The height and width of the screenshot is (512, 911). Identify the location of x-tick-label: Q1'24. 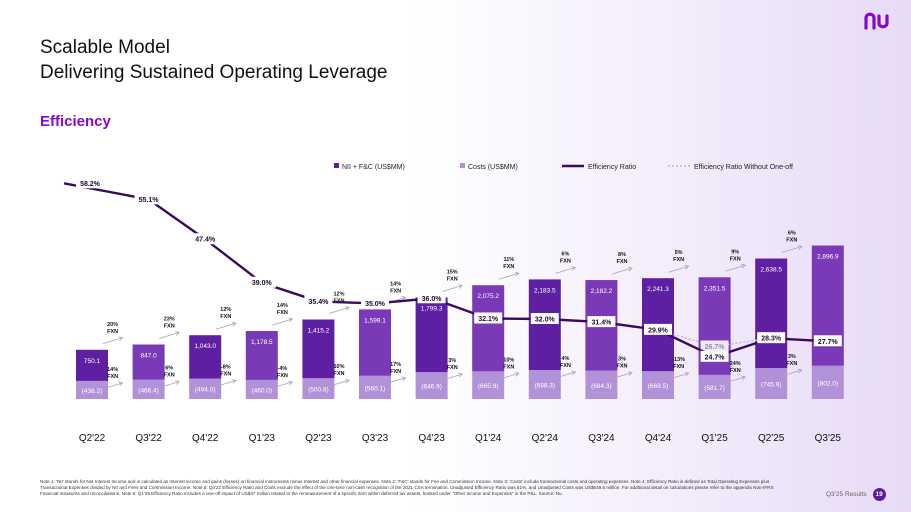
(488, 438).